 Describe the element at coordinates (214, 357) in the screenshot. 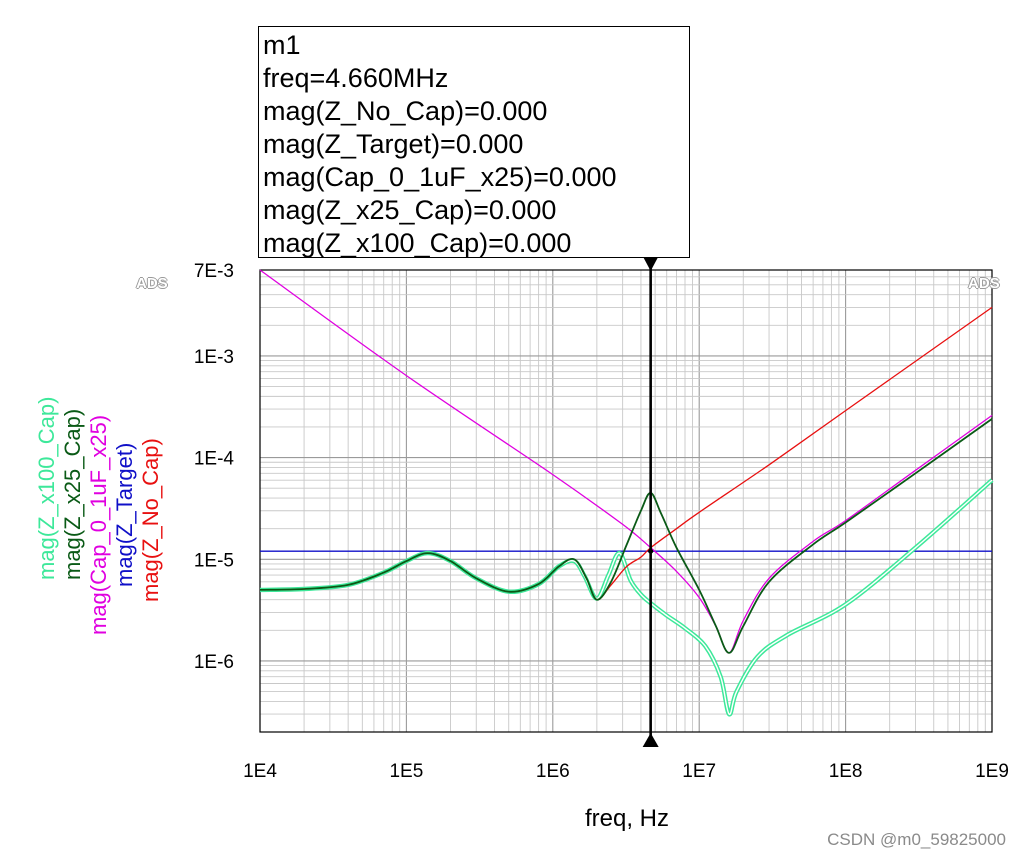

I see `y-tick-label: 1E-3` at that location.